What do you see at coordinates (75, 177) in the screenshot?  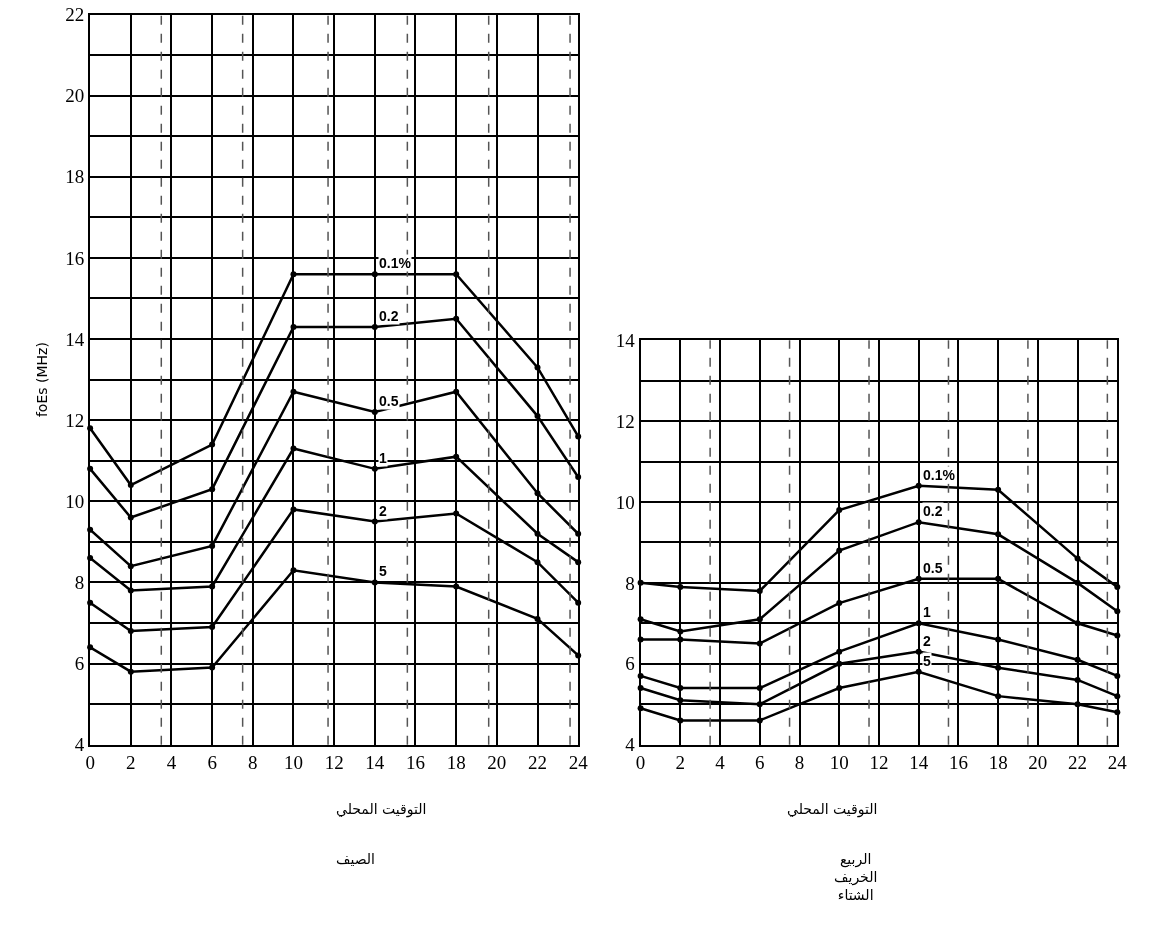 I see `y-tick-label: 18` at bounding box center [75, 177].